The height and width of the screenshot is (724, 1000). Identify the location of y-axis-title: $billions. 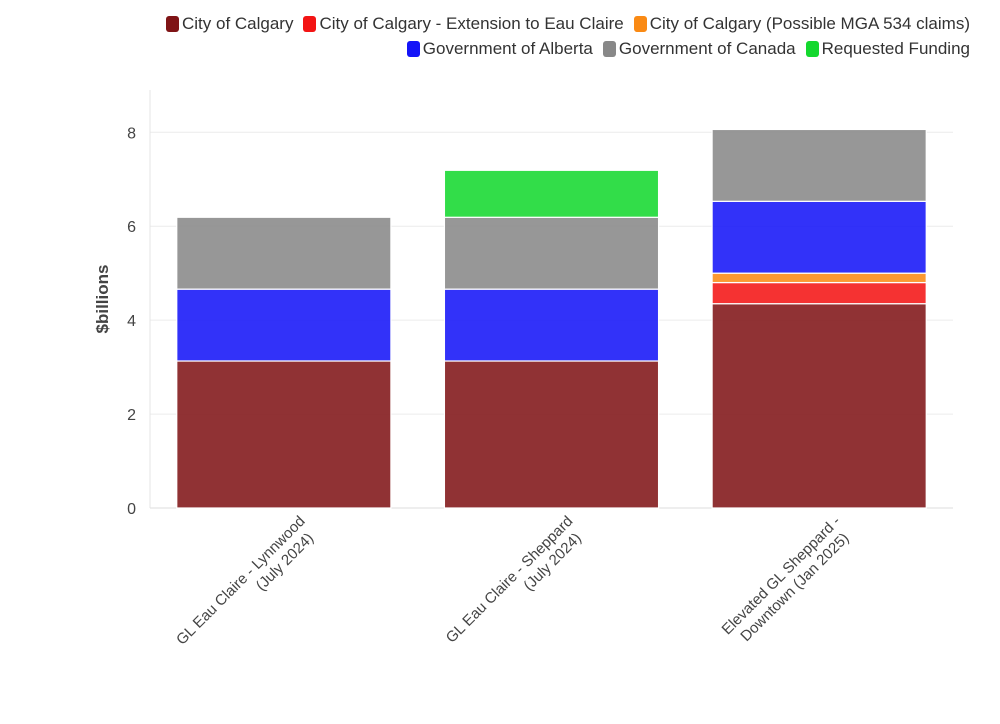
(102, 299).